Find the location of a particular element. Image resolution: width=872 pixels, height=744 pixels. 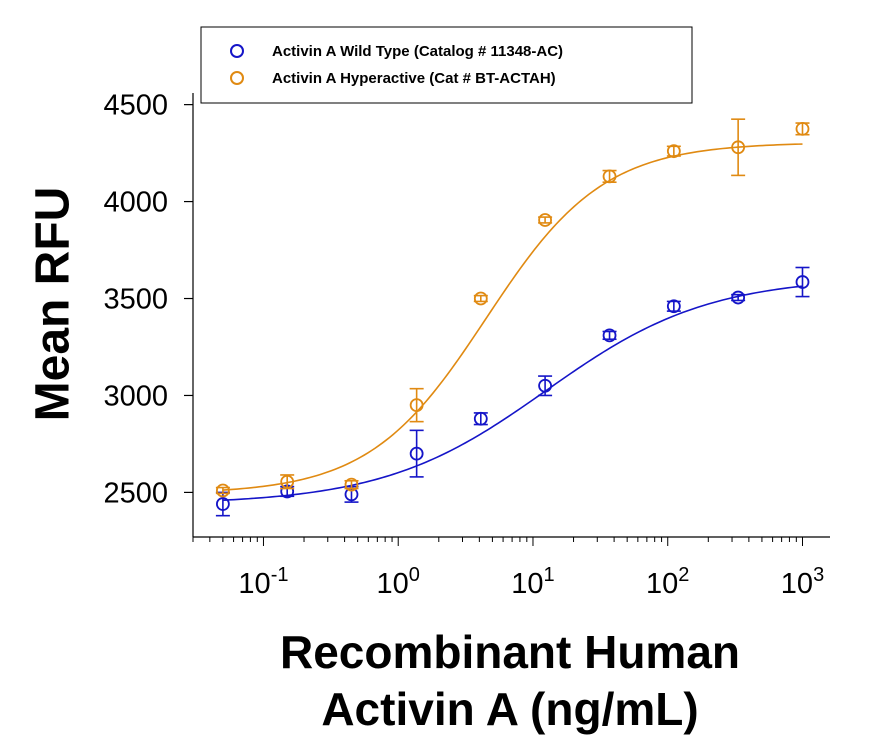

x-axis-ticks: 10⁻¹ 10⁰ 10¹ 10² 10³ is located at coordinates (508, 568).